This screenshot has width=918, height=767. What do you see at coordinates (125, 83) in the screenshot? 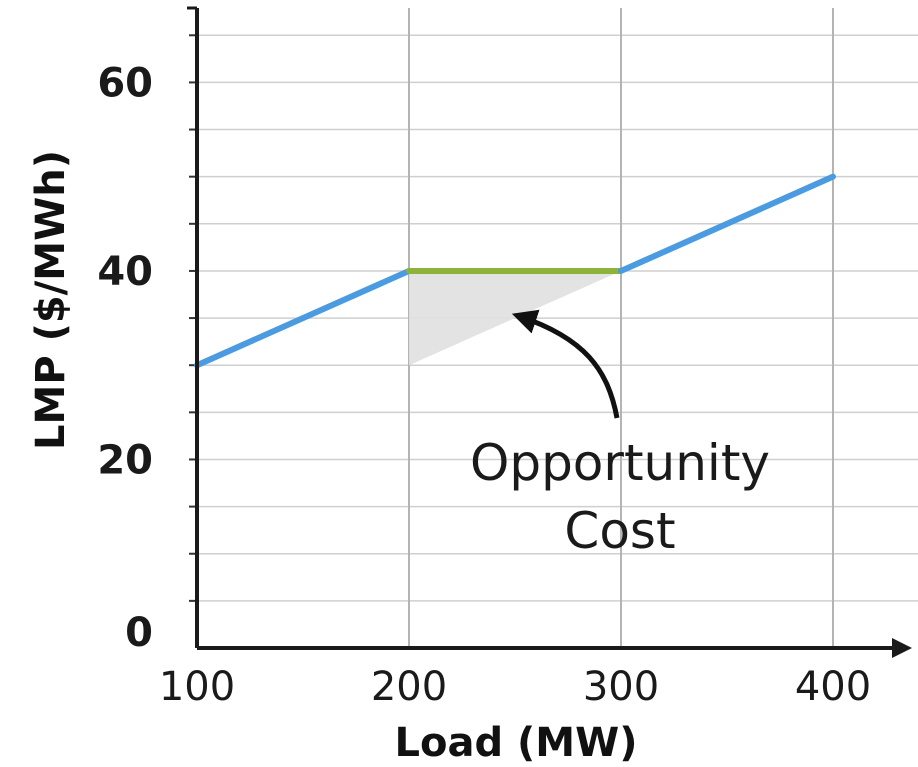
I see `y-tick-label: 60` at bounding box center [125, 83].